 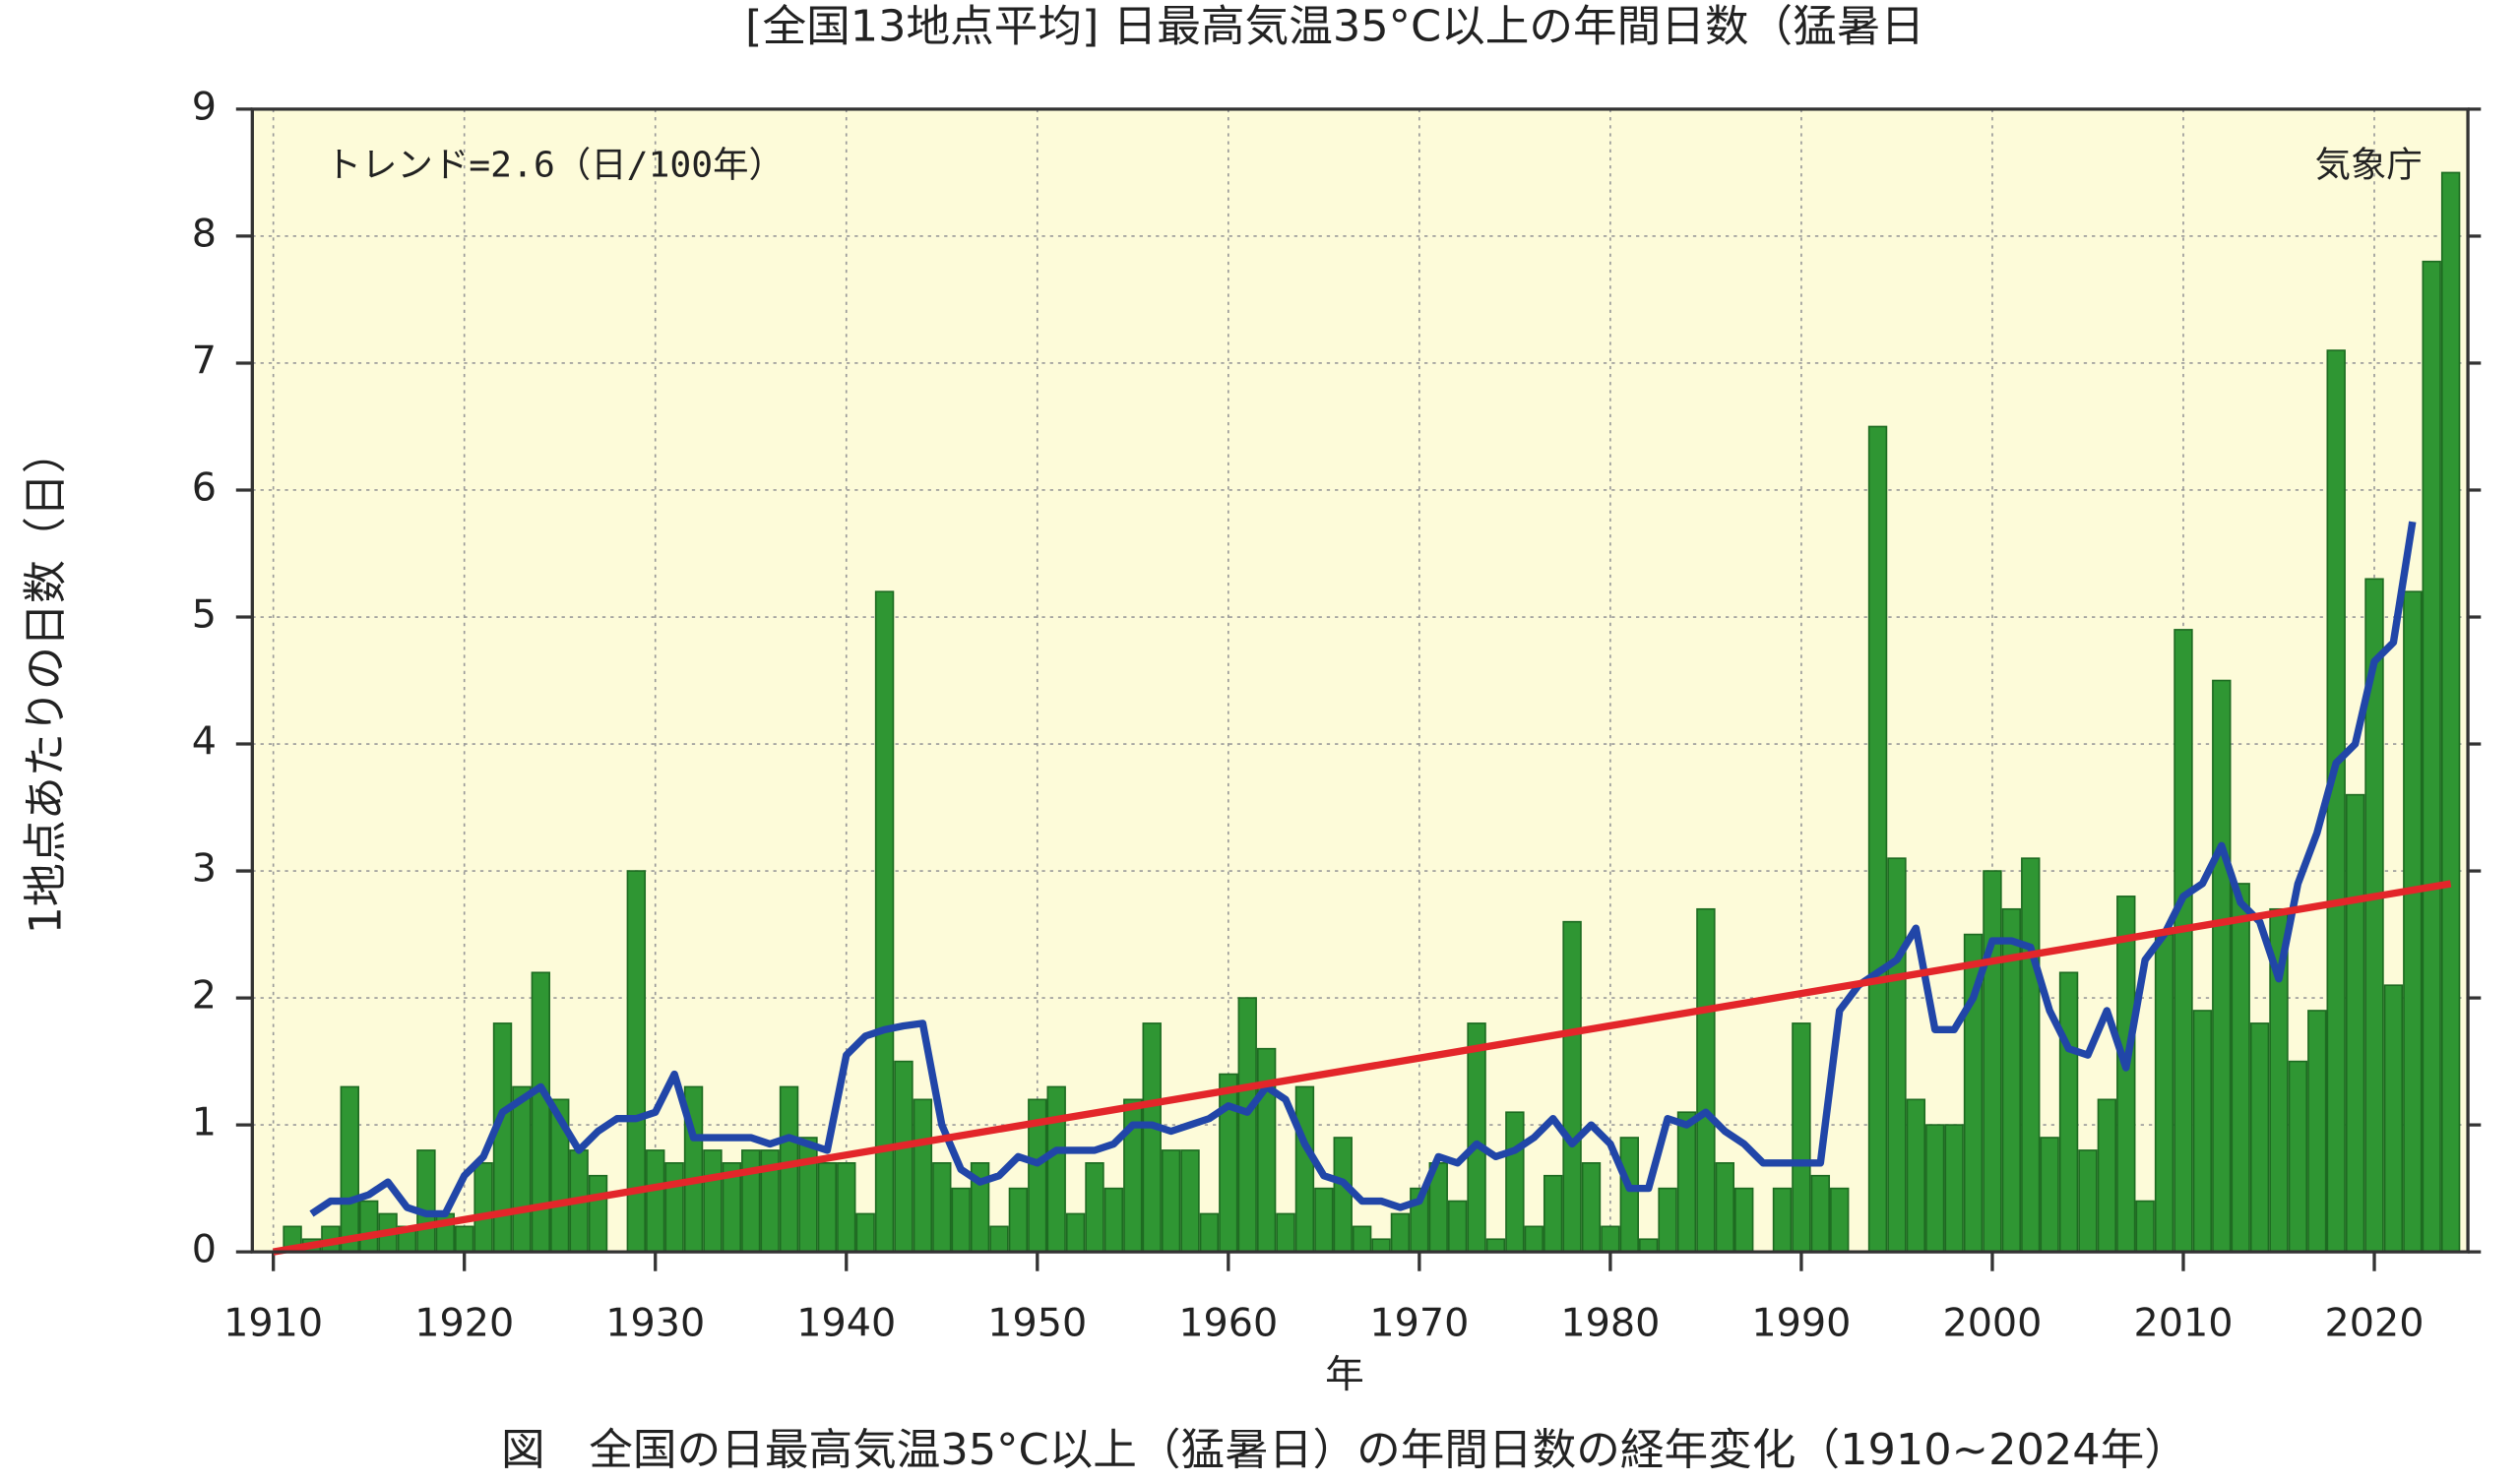 I want to click on annotation: 気象庁, so click(x=2369, y=165).